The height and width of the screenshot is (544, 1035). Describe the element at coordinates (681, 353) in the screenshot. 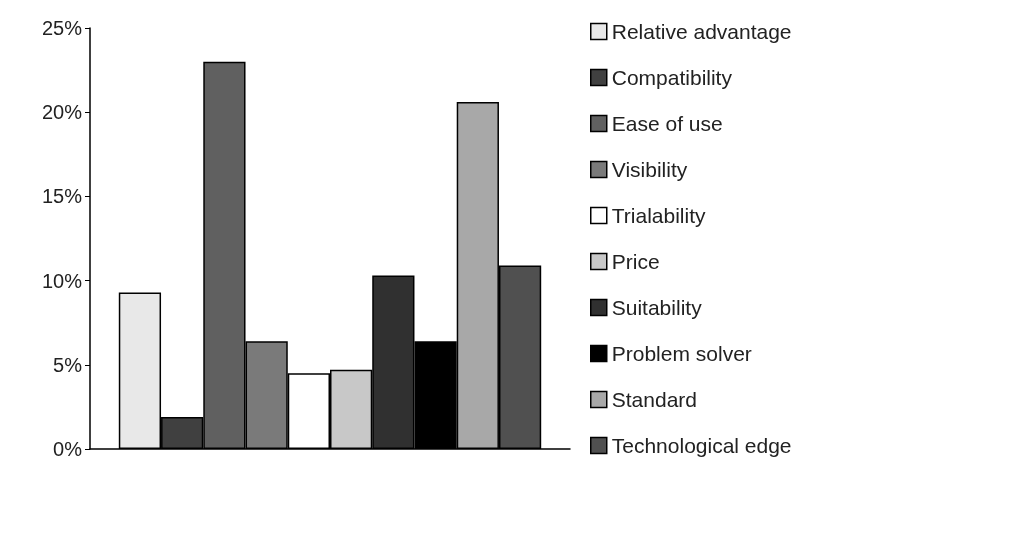

I see `legend-label: Problem solver` at that location.